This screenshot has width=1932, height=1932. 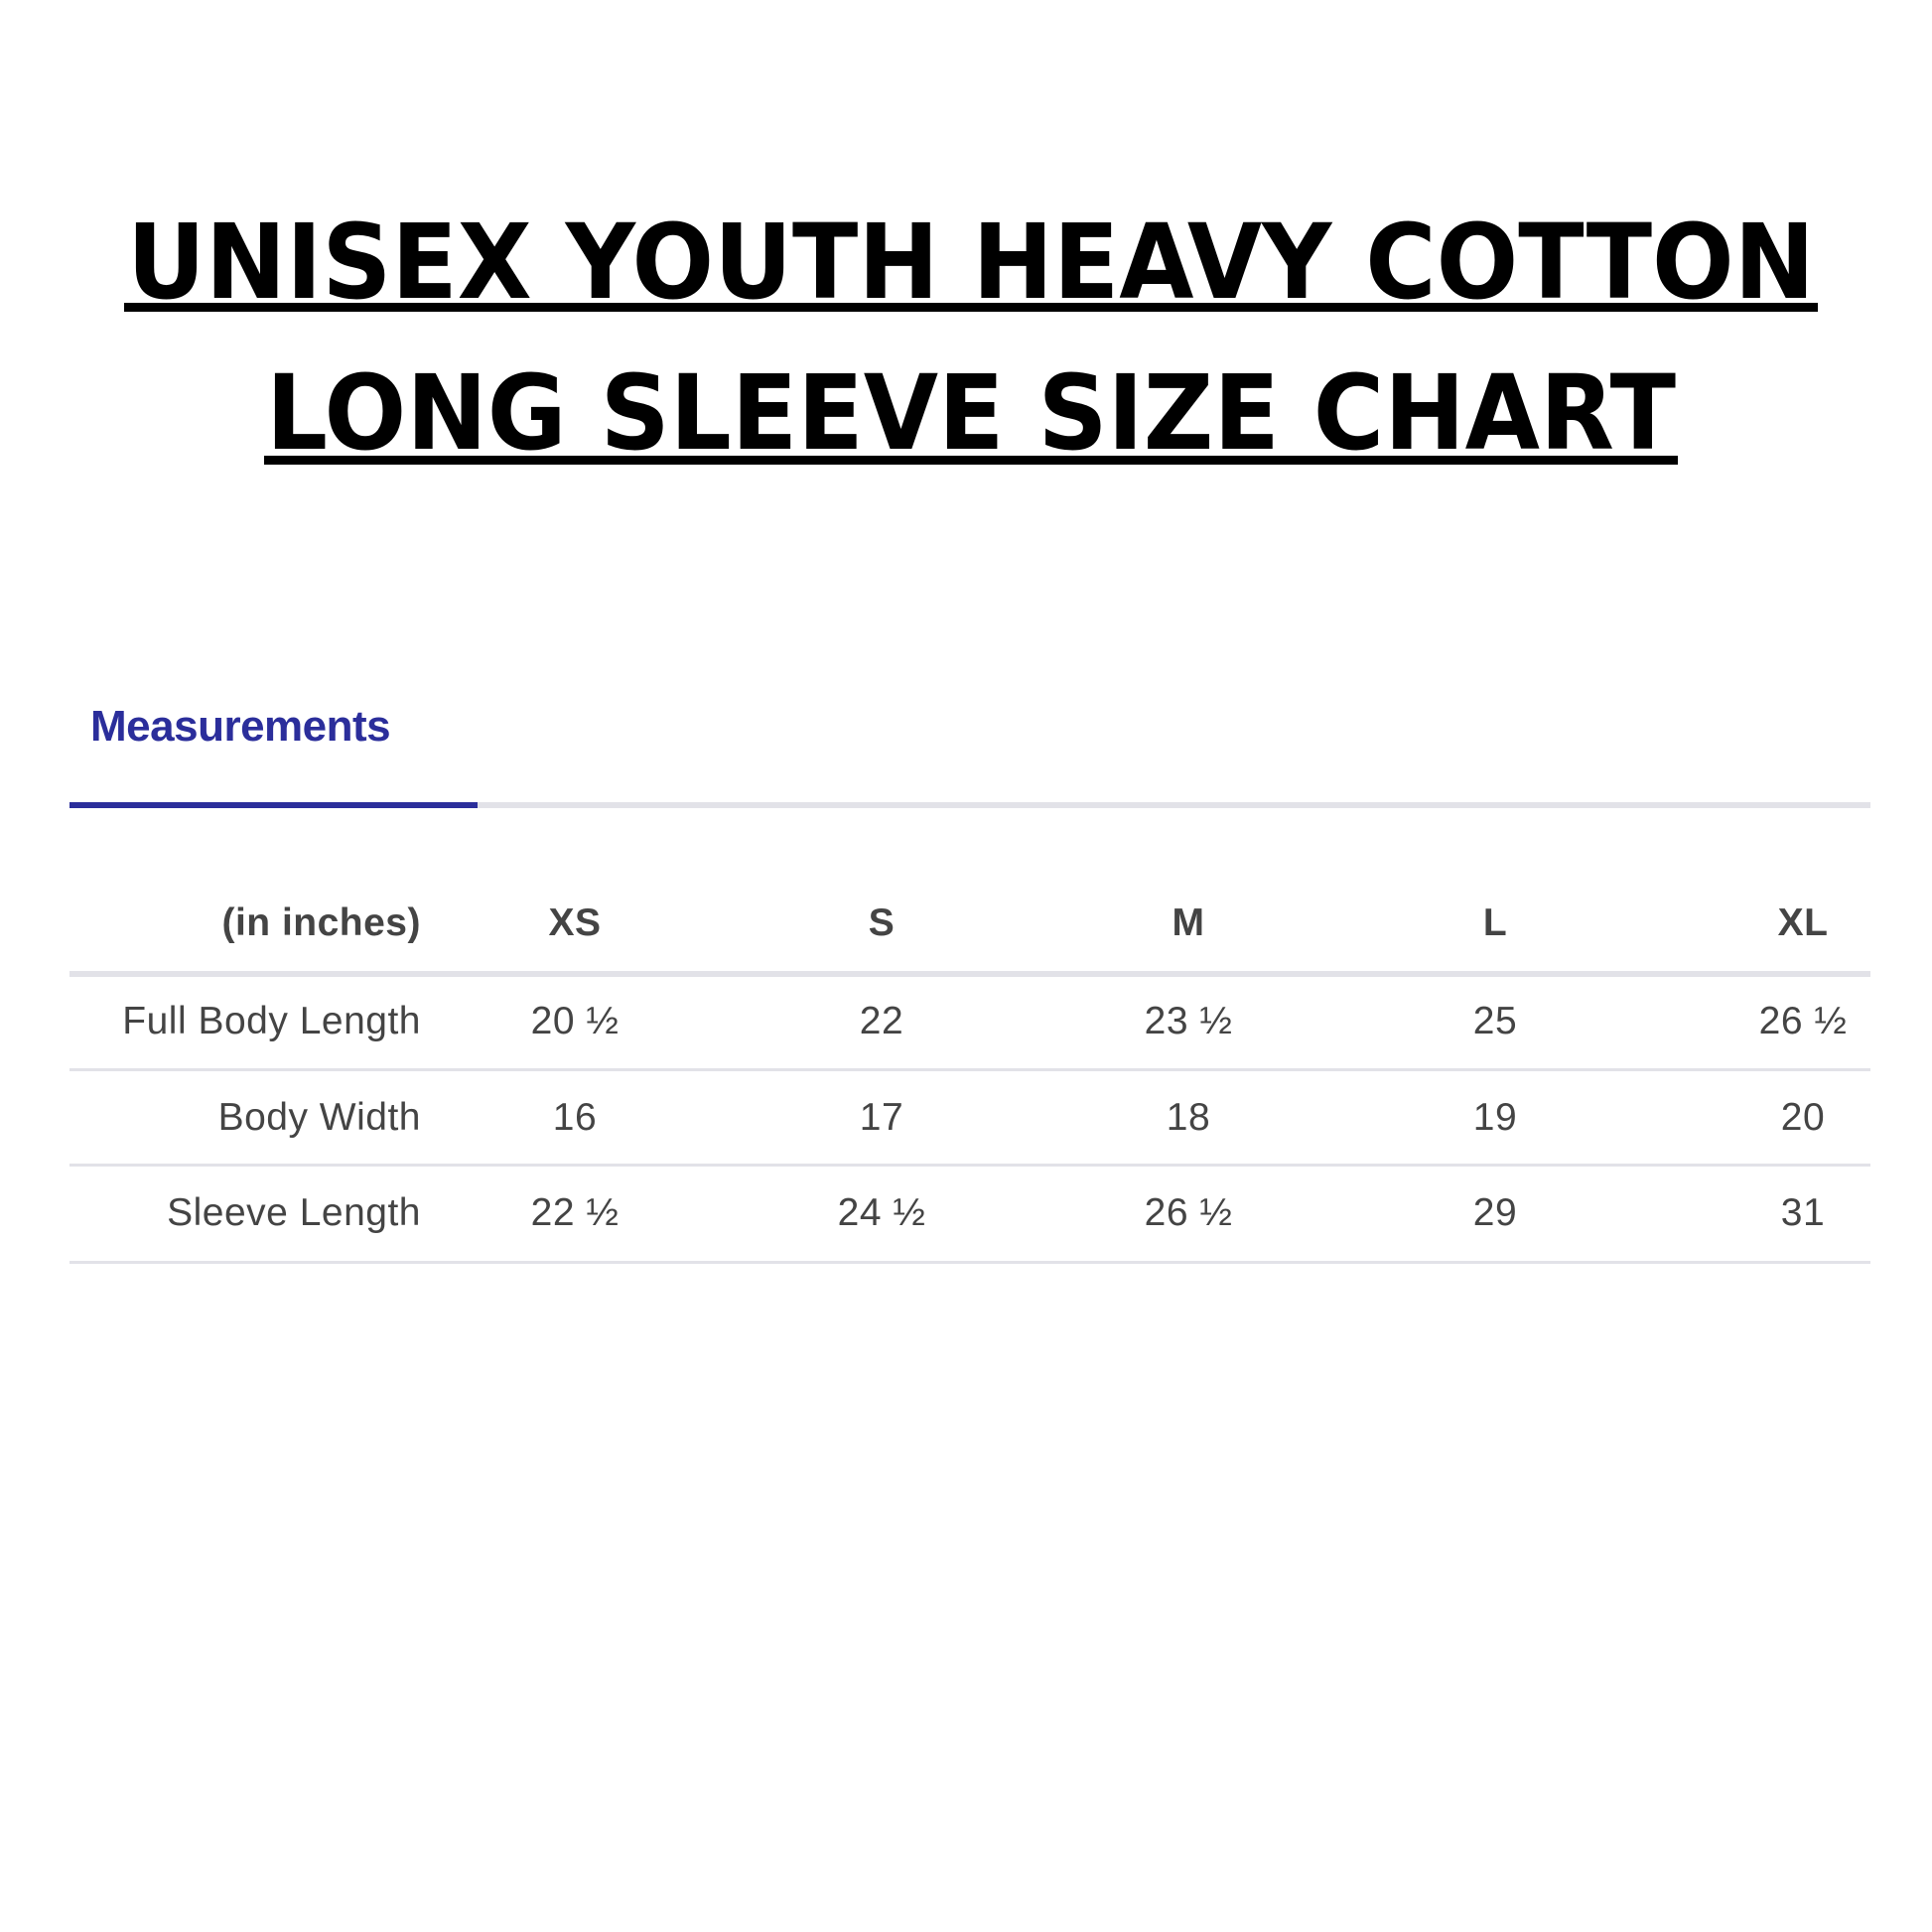 What do you see at coordinates (1495, 922) in the screenshot?
I see `size-header-l: L` at bounding box center [1495, 922].